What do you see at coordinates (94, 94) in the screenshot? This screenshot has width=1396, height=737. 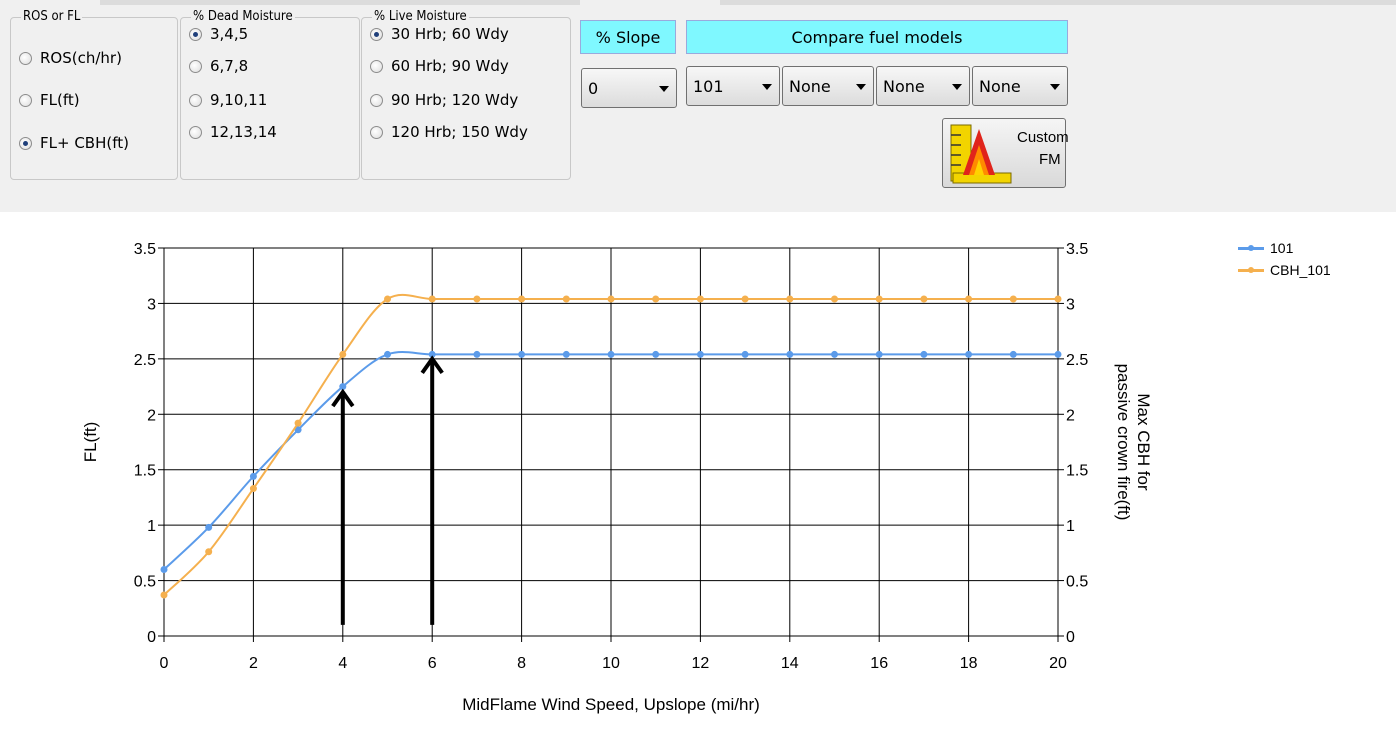 I see `ros-or-fl-group: ROS or FL ROS(ch/hr) FL(ft) FL+ CBH(ft)` at bounding box center [94, 94].